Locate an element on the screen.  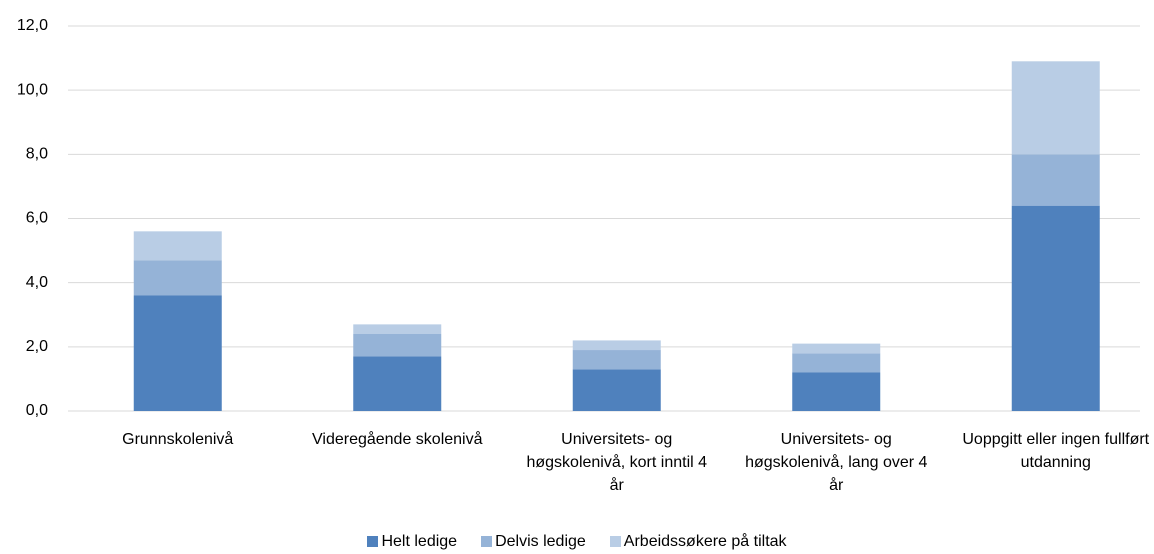
legend-item: Arbeidssøkere på tiltak is located at coordinates (698, 542).